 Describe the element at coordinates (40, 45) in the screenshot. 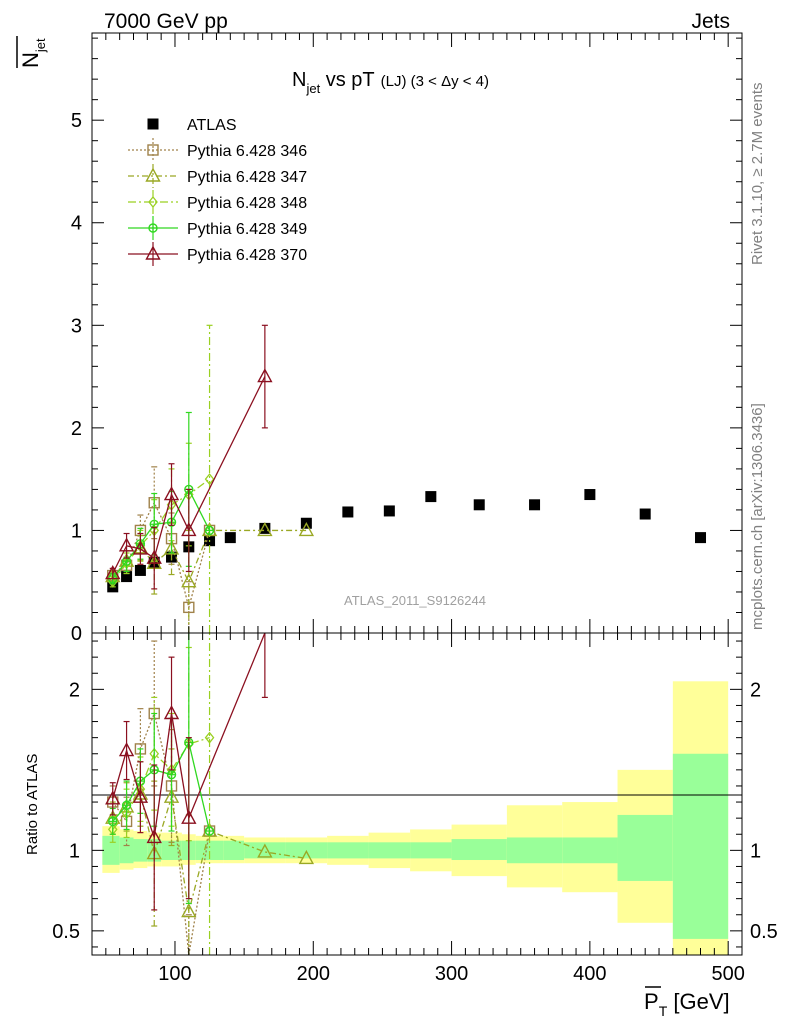

I see `y-label-sub: jet` at that location.